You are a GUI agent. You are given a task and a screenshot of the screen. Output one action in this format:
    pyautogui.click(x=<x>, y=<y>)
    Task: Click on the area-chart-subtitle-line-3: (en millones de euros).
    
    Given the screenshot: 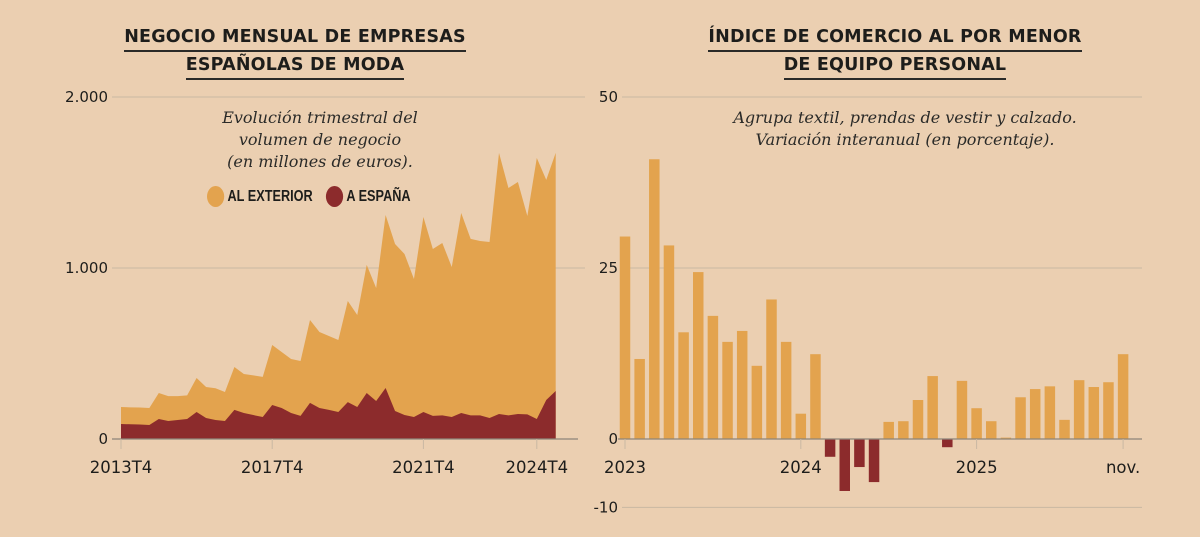 What is the action you would take?
    pyautogui.click(x=320, y=161)
    